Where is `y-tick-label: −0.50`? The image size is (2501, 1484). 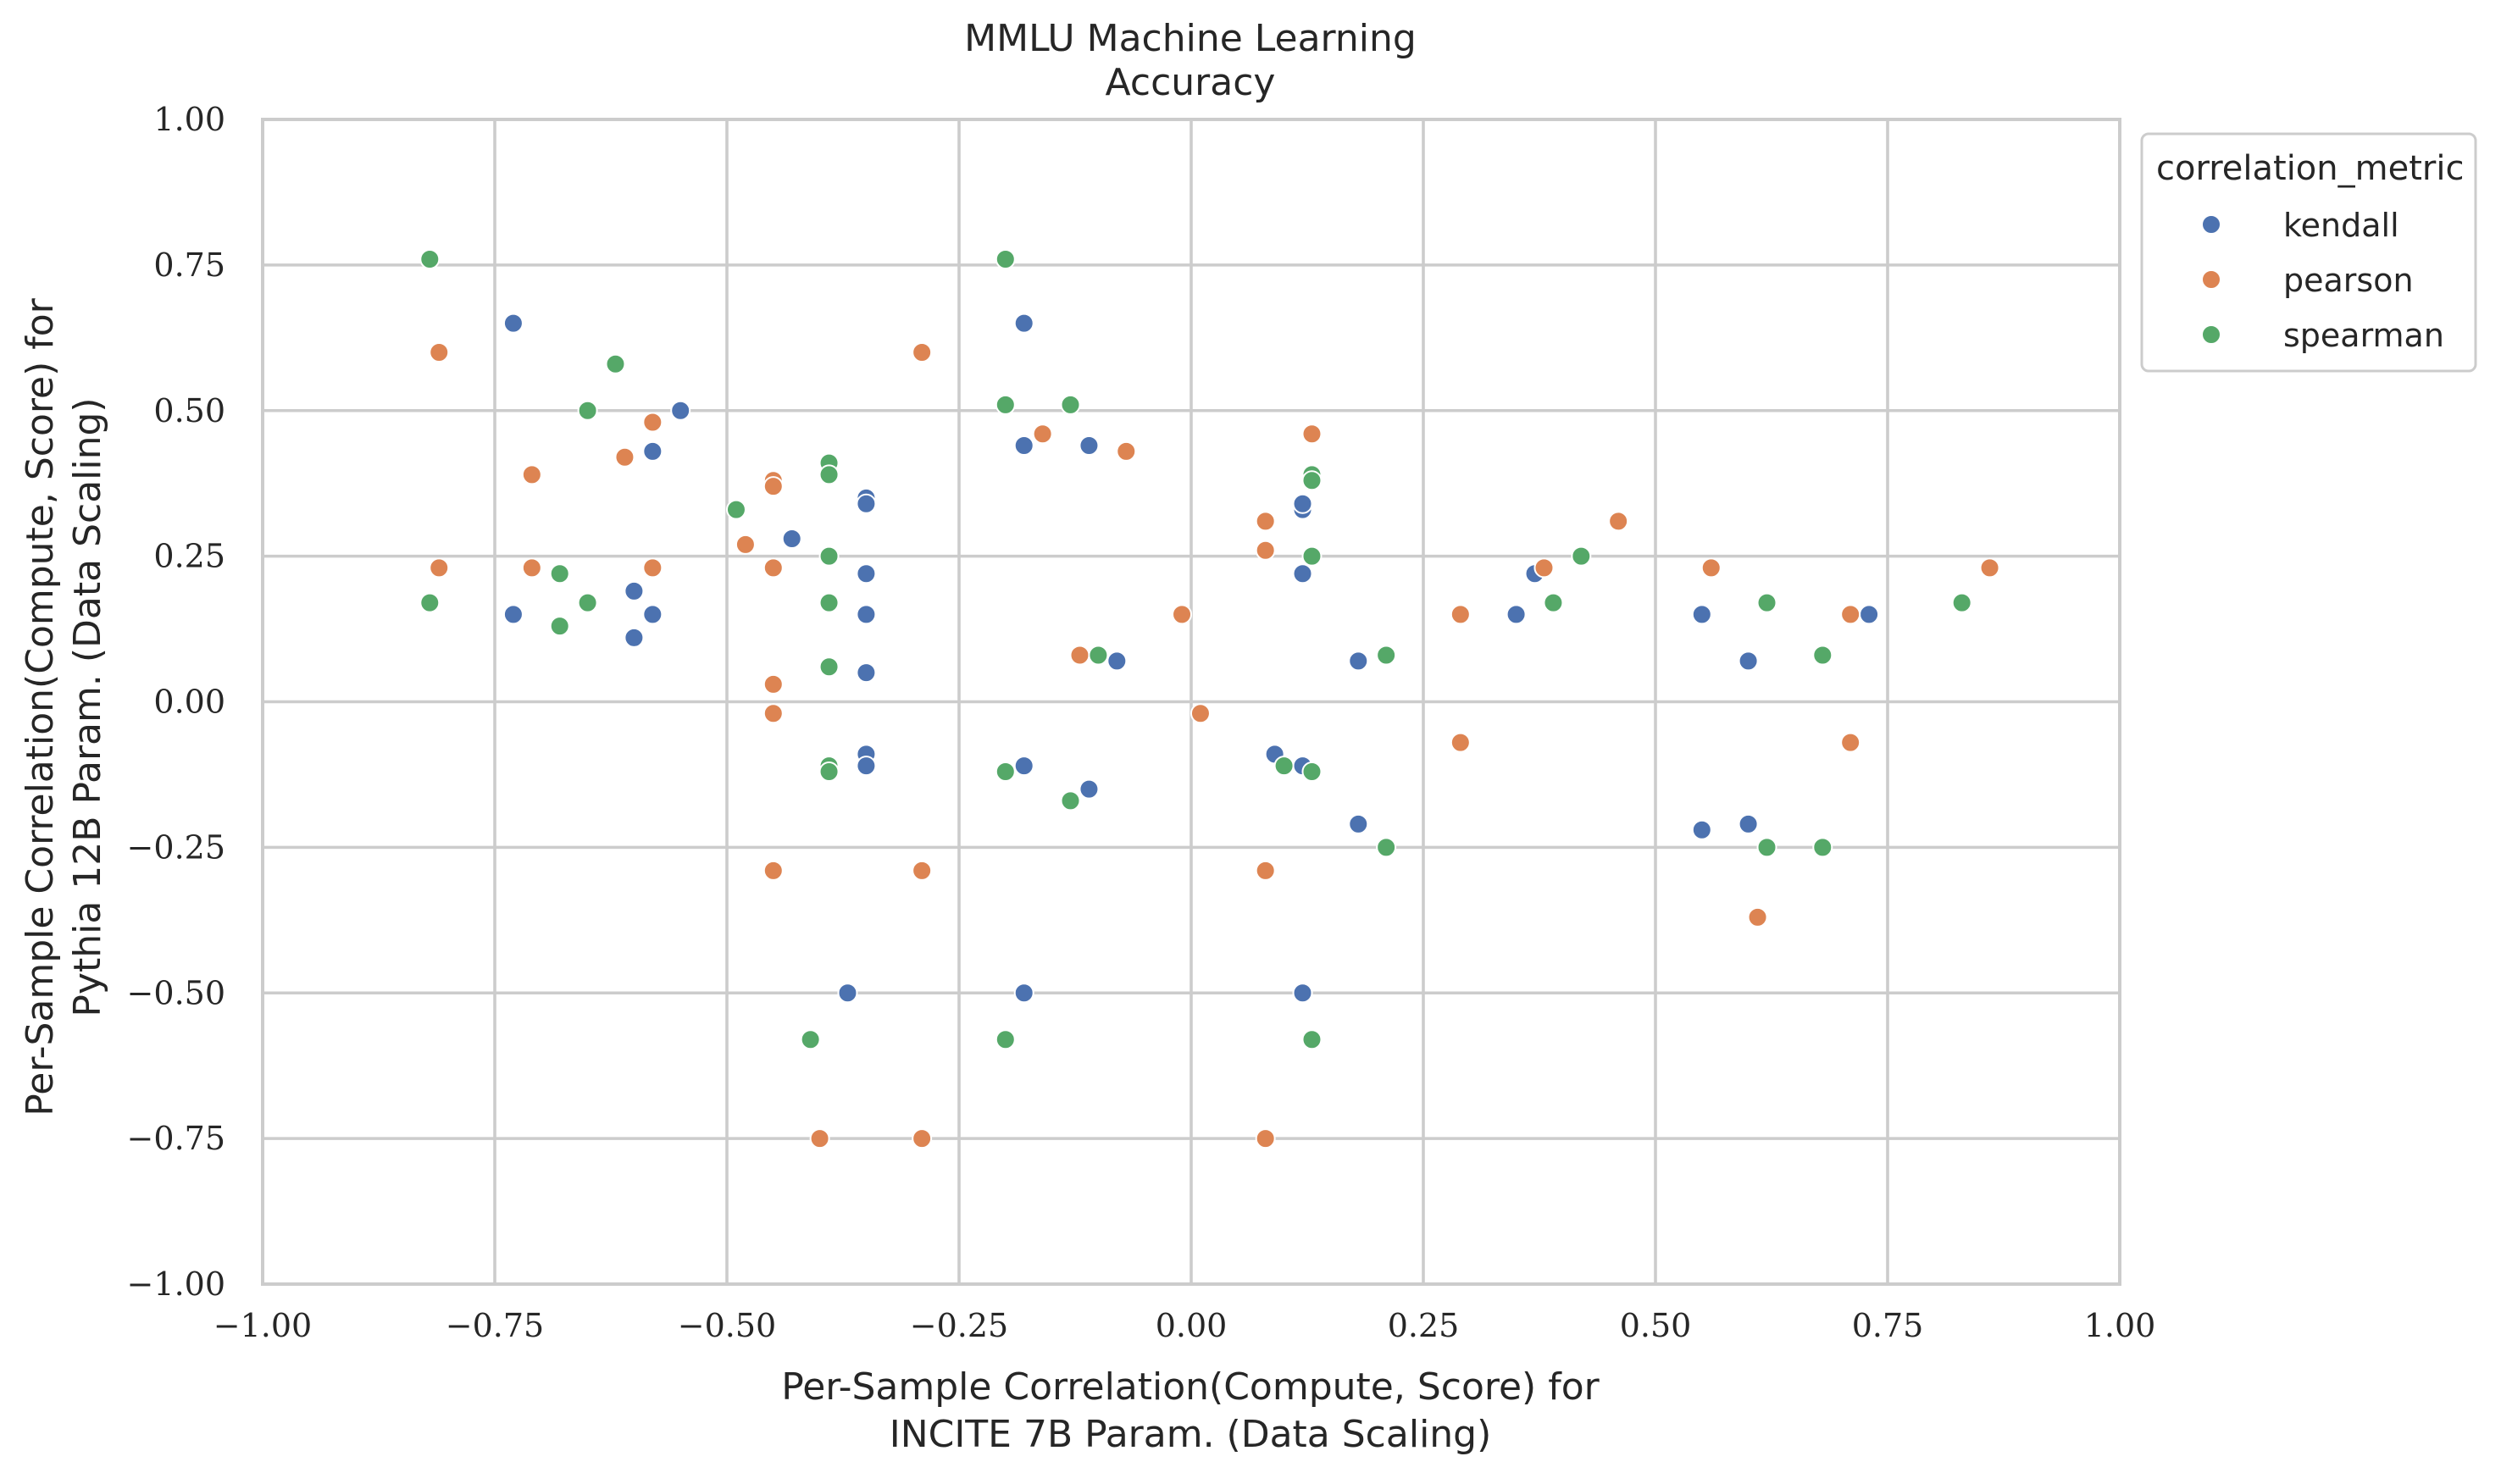 y-tick-label: −0.50 is located at coordinates (176, 992).